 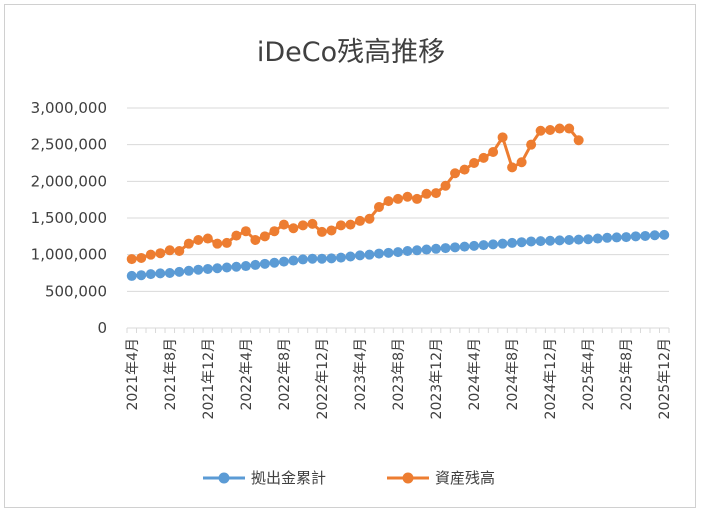 I want to click on y-tick-label: 2,000,000, so click(x=69, y=181).